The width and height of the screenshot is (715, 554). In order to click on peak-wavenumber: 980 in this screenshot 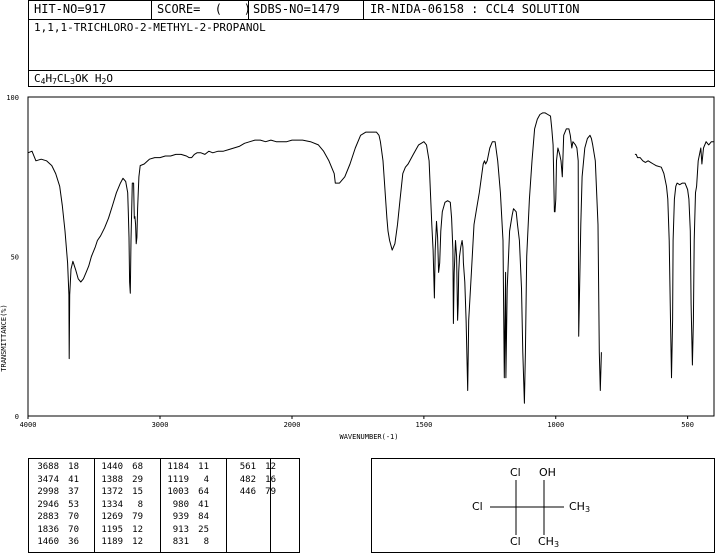, I will do `click(180, 504)`.